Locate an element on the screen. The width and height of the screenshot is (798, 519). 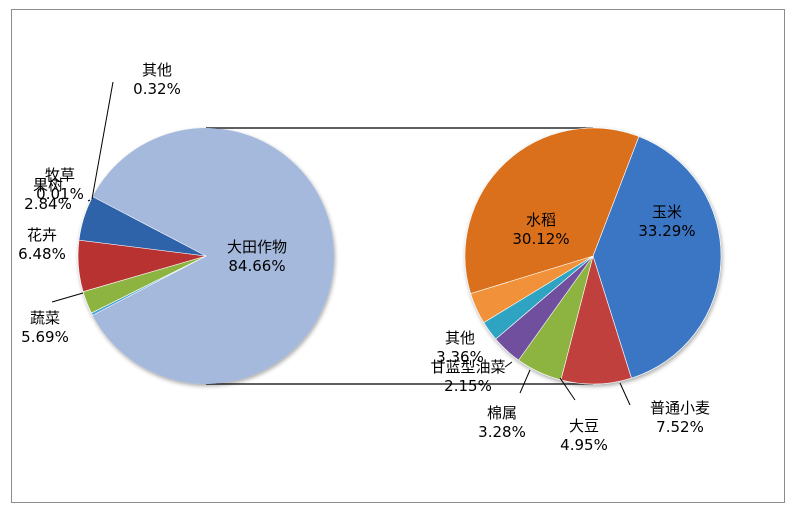
pie1-label-4: 花卉 6.48% is located at coordinates (42, 244).